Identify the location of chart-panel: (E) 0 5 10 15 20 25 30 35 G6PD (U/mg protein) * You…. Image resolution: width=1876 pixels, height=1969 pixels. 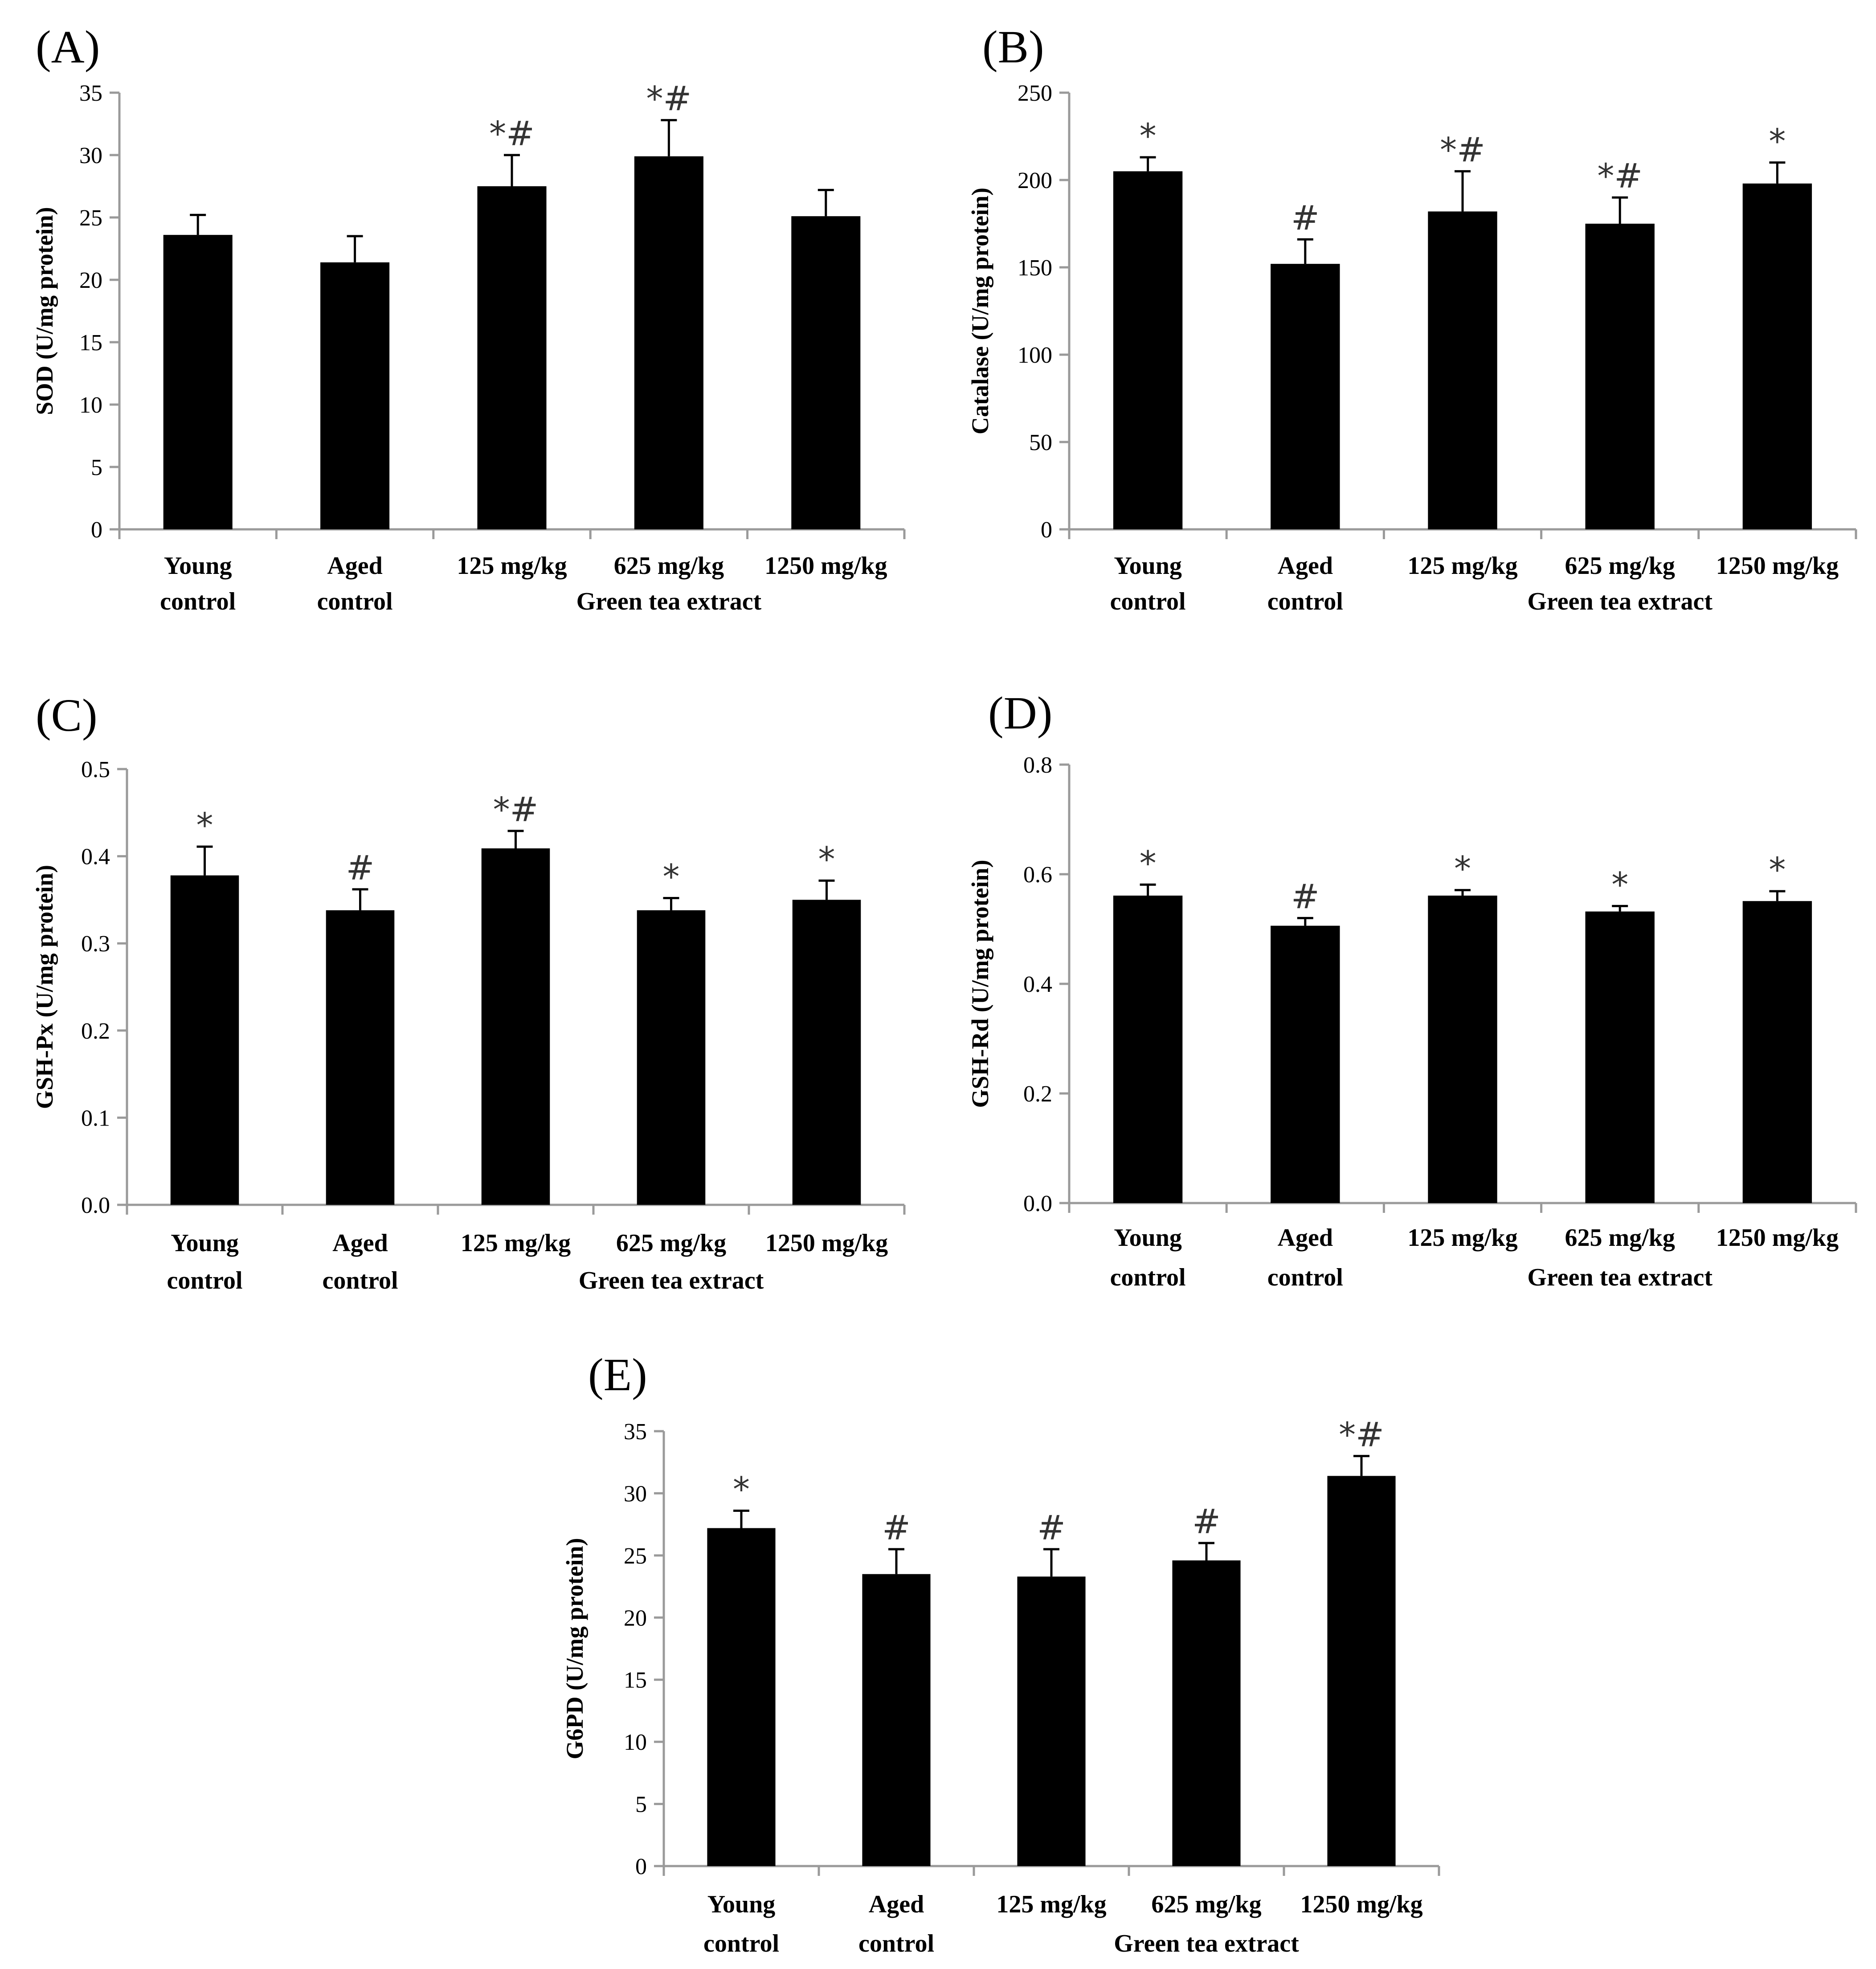
(1000, 1653).